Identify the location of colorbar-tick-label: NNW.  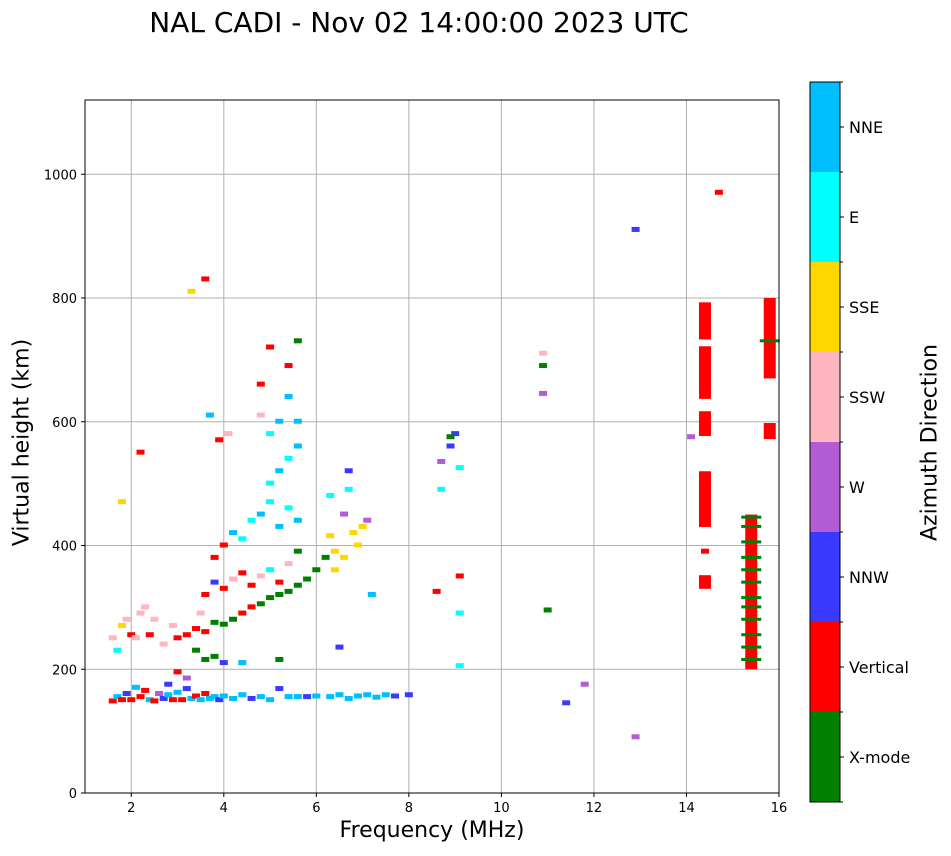
(869, 577).